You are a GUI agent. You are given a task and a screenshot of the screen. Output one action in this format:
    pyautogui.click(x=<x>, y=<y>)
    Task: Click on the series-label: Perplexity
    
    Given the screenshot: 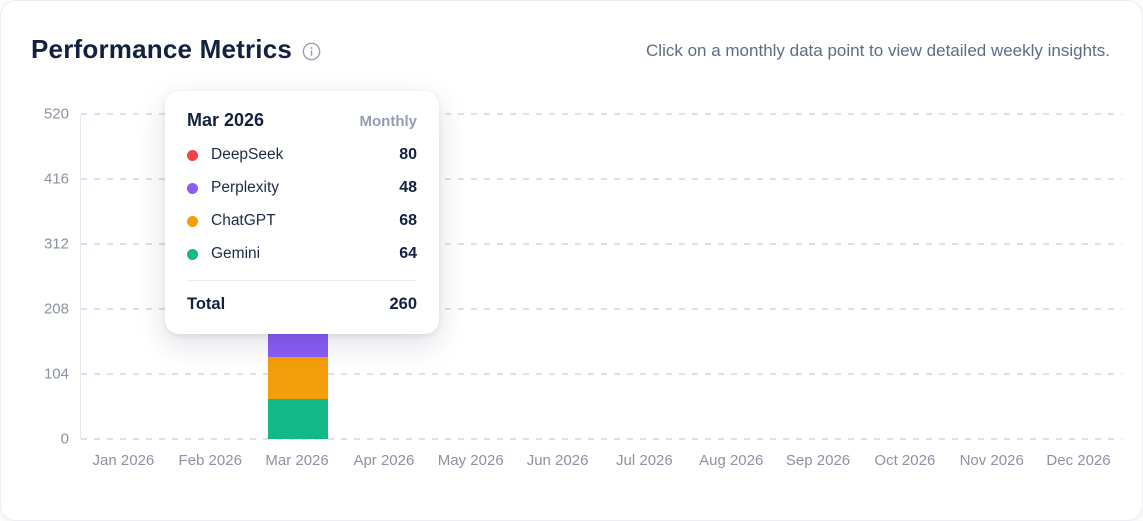 What is the action you would take?
    pyautogui.click(x=245, y=187)
    